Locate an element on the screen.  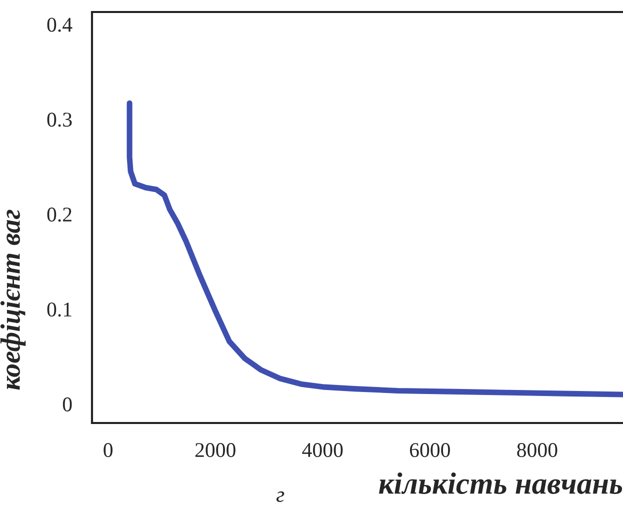
y-tick-label: 0.3 is located at coordinates (59, 119).